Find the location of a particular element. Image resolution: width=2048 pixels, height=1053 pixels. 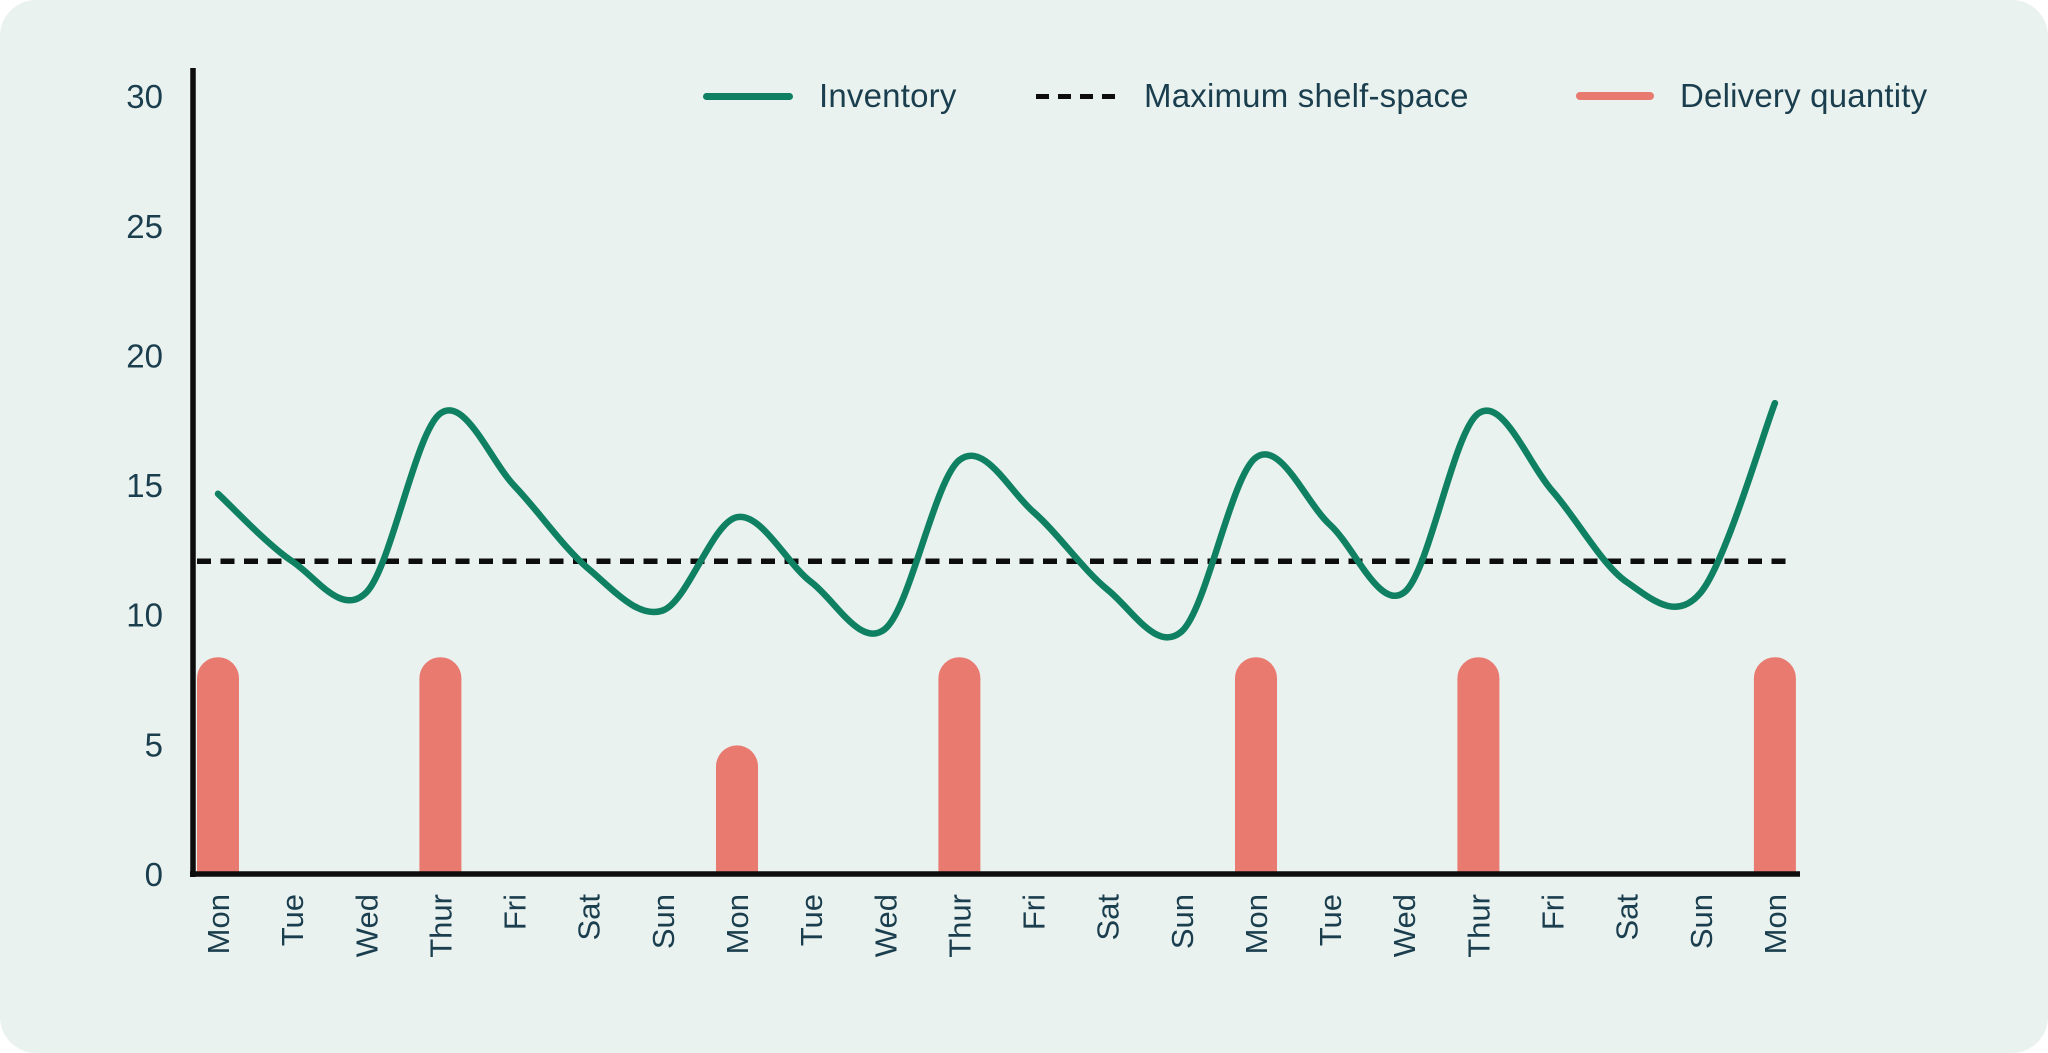

y-tick-label: 15 is located at coordinates (144, 485).